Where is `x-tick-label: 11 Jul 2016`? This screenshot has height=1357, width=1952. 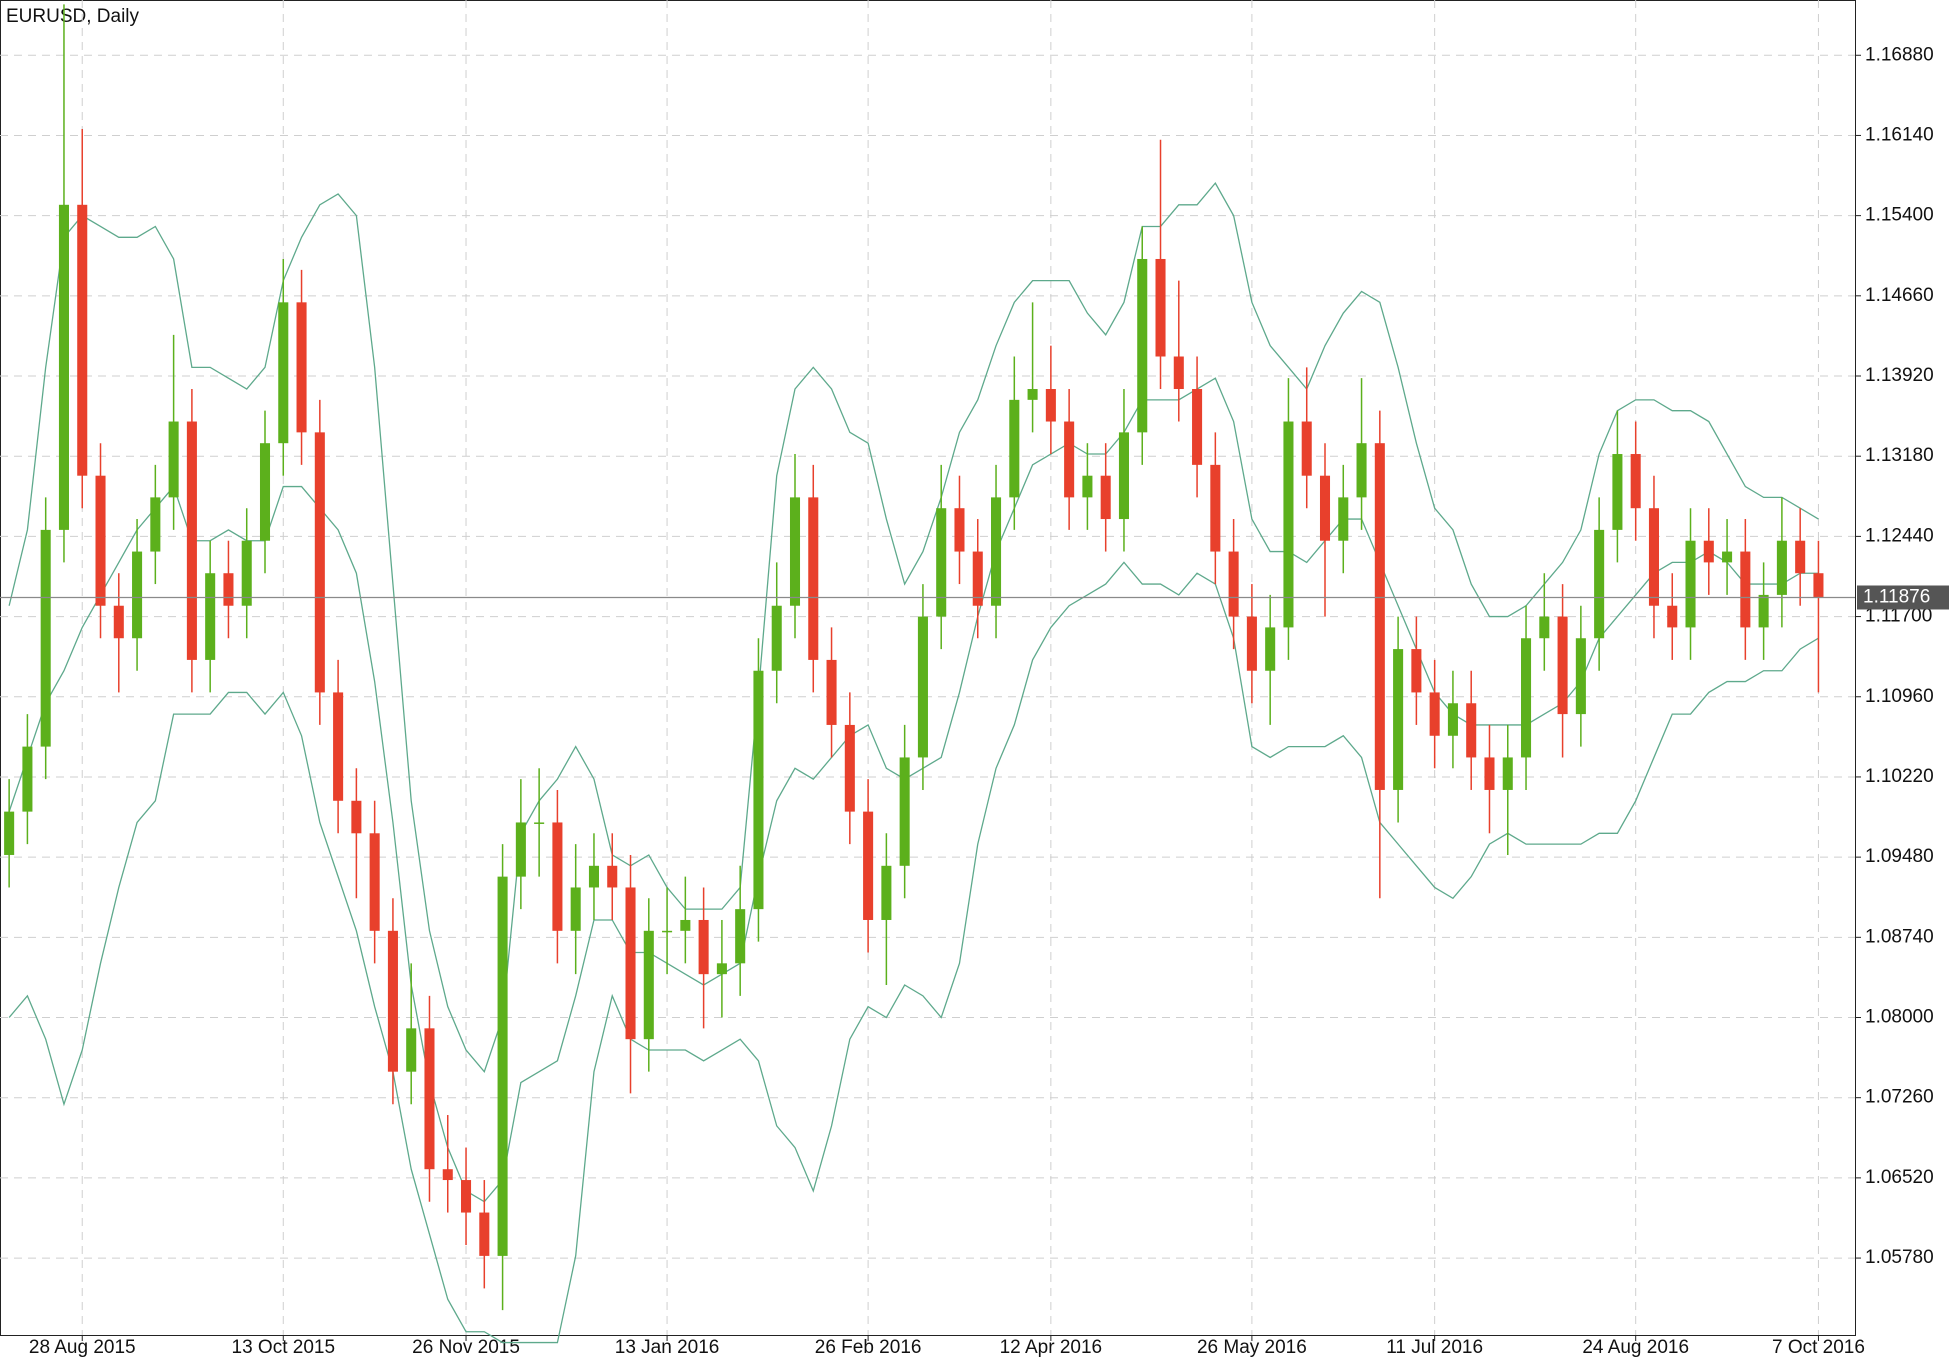 x-tick-label: 11 Jul 2016 is located at coordinates (1434, 1347).